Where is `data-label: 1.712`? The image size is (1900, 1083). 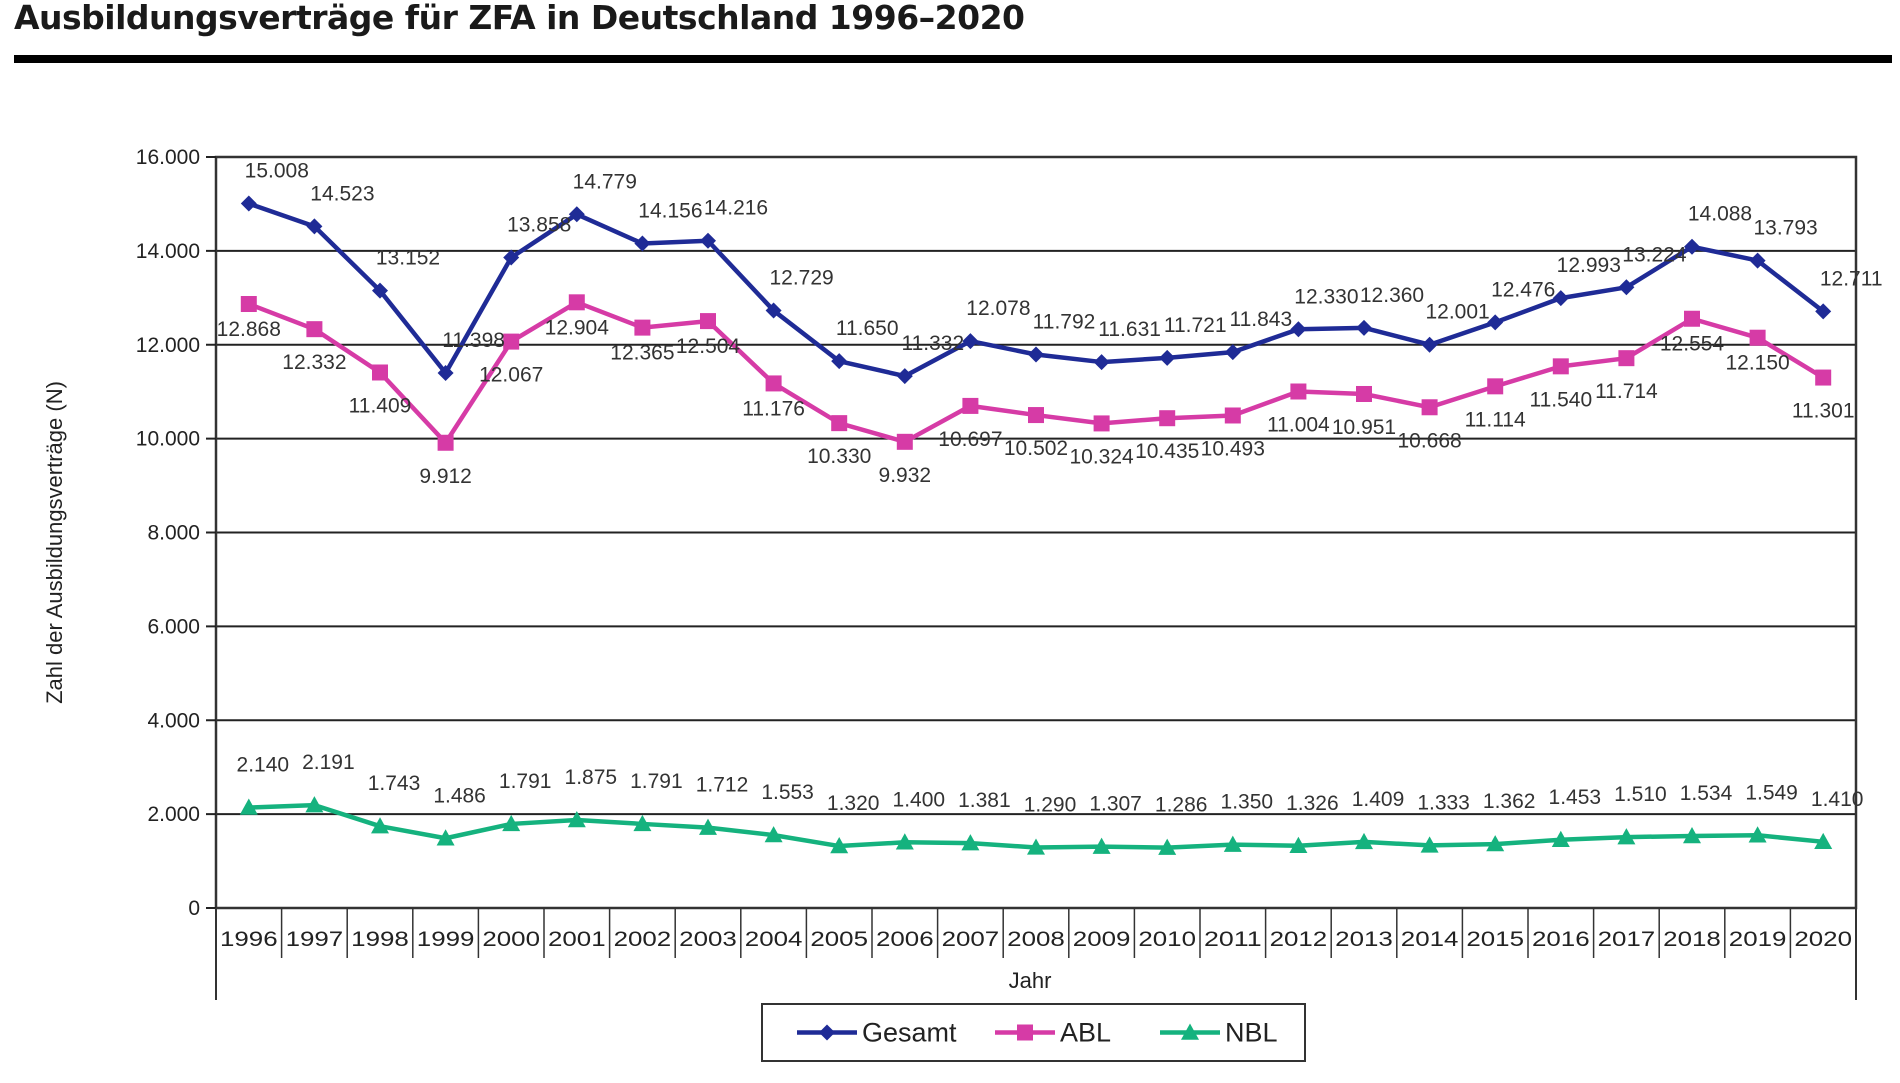
data-label: 1.712 is located at coordinates (722, 785).